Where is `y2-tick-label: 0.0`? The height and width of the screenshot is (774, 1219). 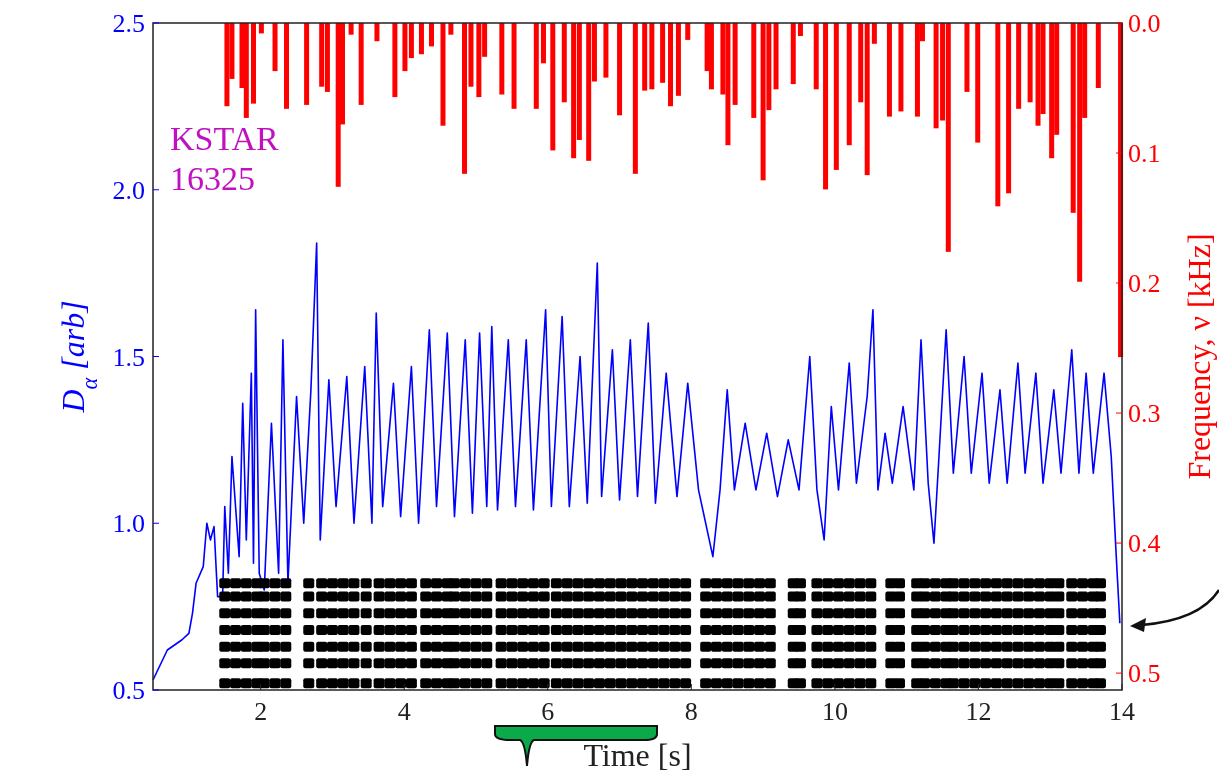 y2-tick-label: 0.0 is located at coordinates (1144, 23).